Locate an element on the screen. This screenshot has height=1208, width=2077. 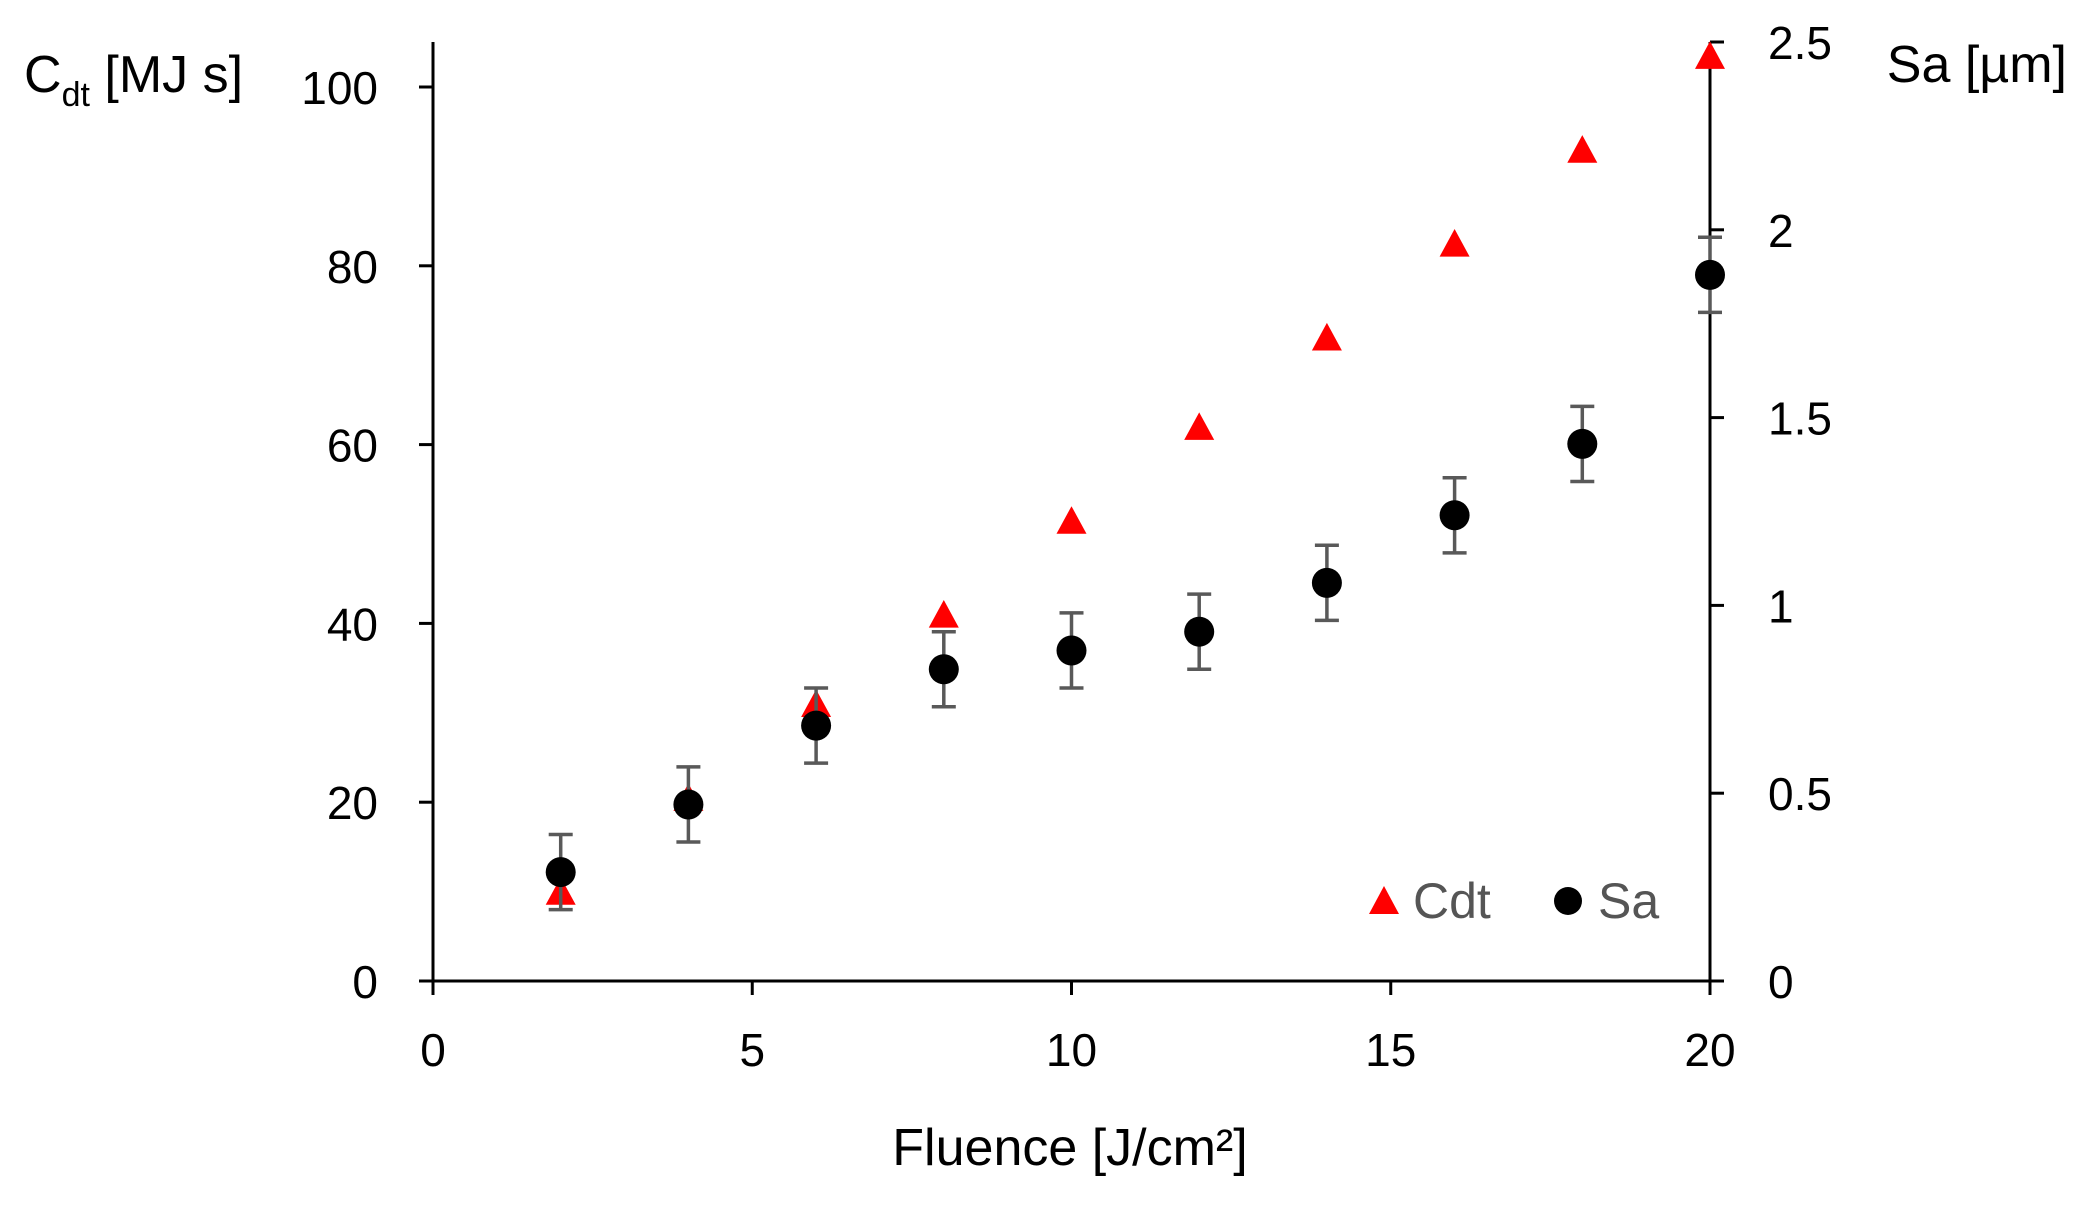
y-left-tick-label: 60 is located at coordinates (352, 446).